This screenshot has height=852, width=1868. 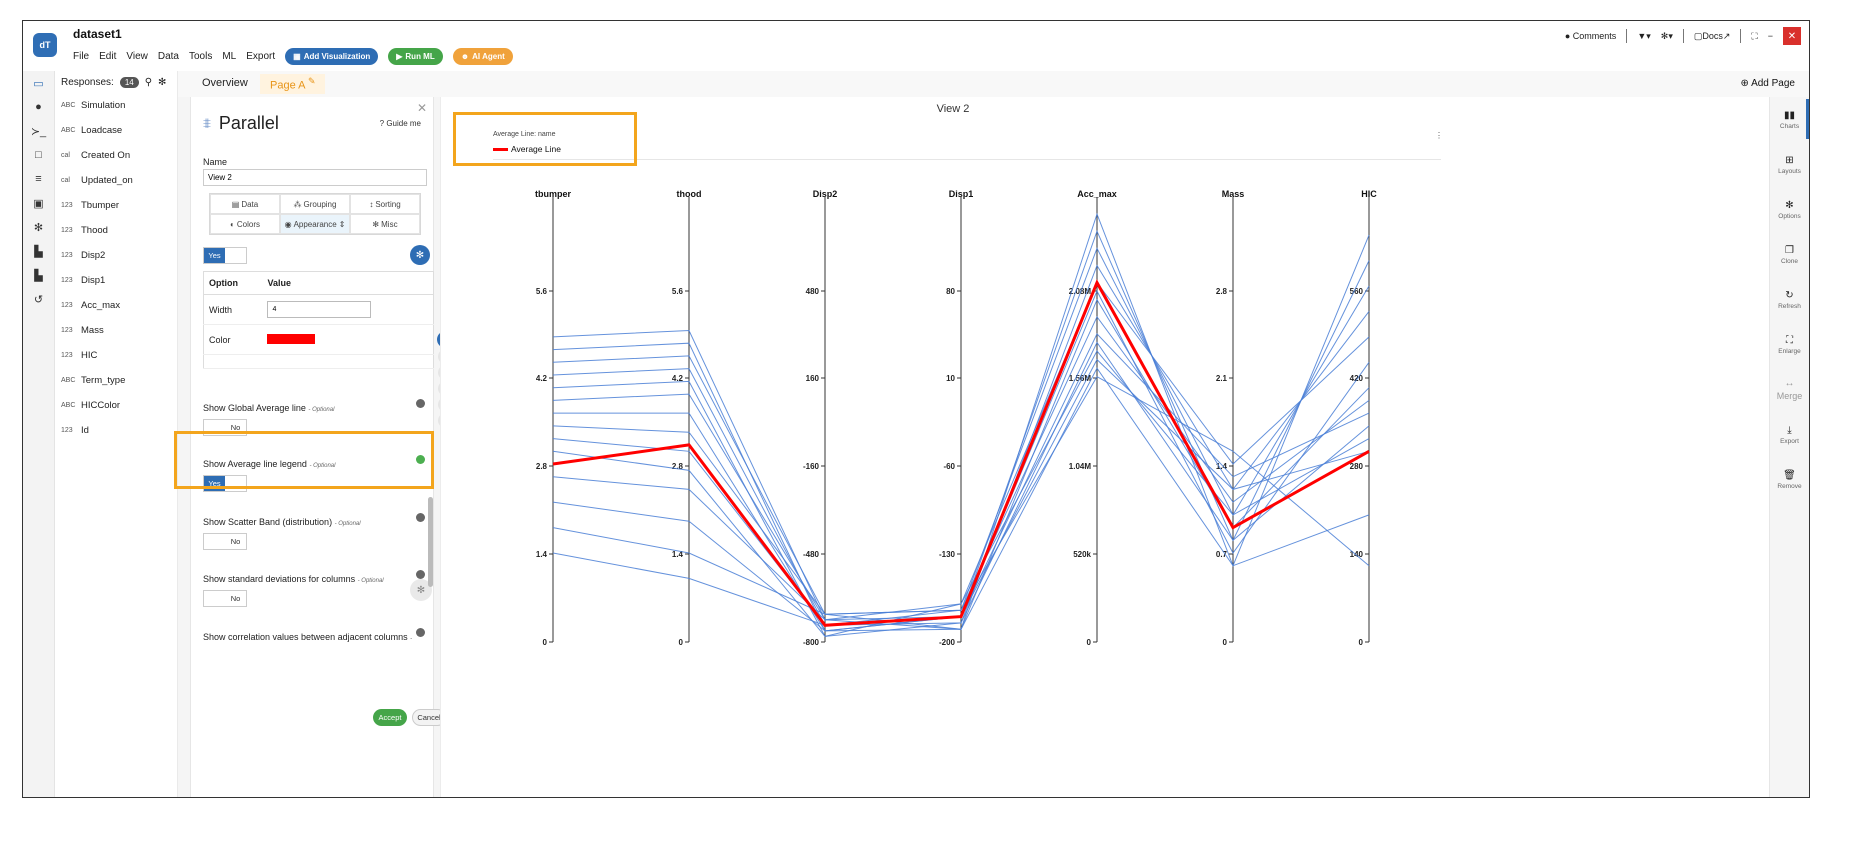 What do you see at coordinates (116, 130) in the screenshot?
I see `variable-item: ABC Loadcase` at bounding box center [116, 130].